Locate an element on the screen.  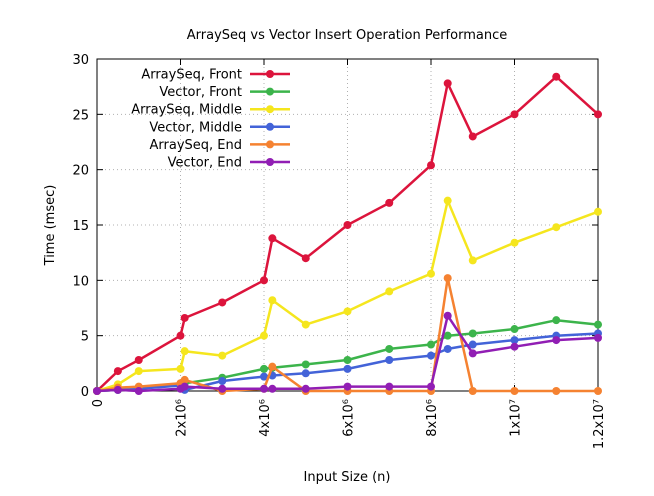
legend-label: ArraySeq, Middle is located at coordinates (186, 110).